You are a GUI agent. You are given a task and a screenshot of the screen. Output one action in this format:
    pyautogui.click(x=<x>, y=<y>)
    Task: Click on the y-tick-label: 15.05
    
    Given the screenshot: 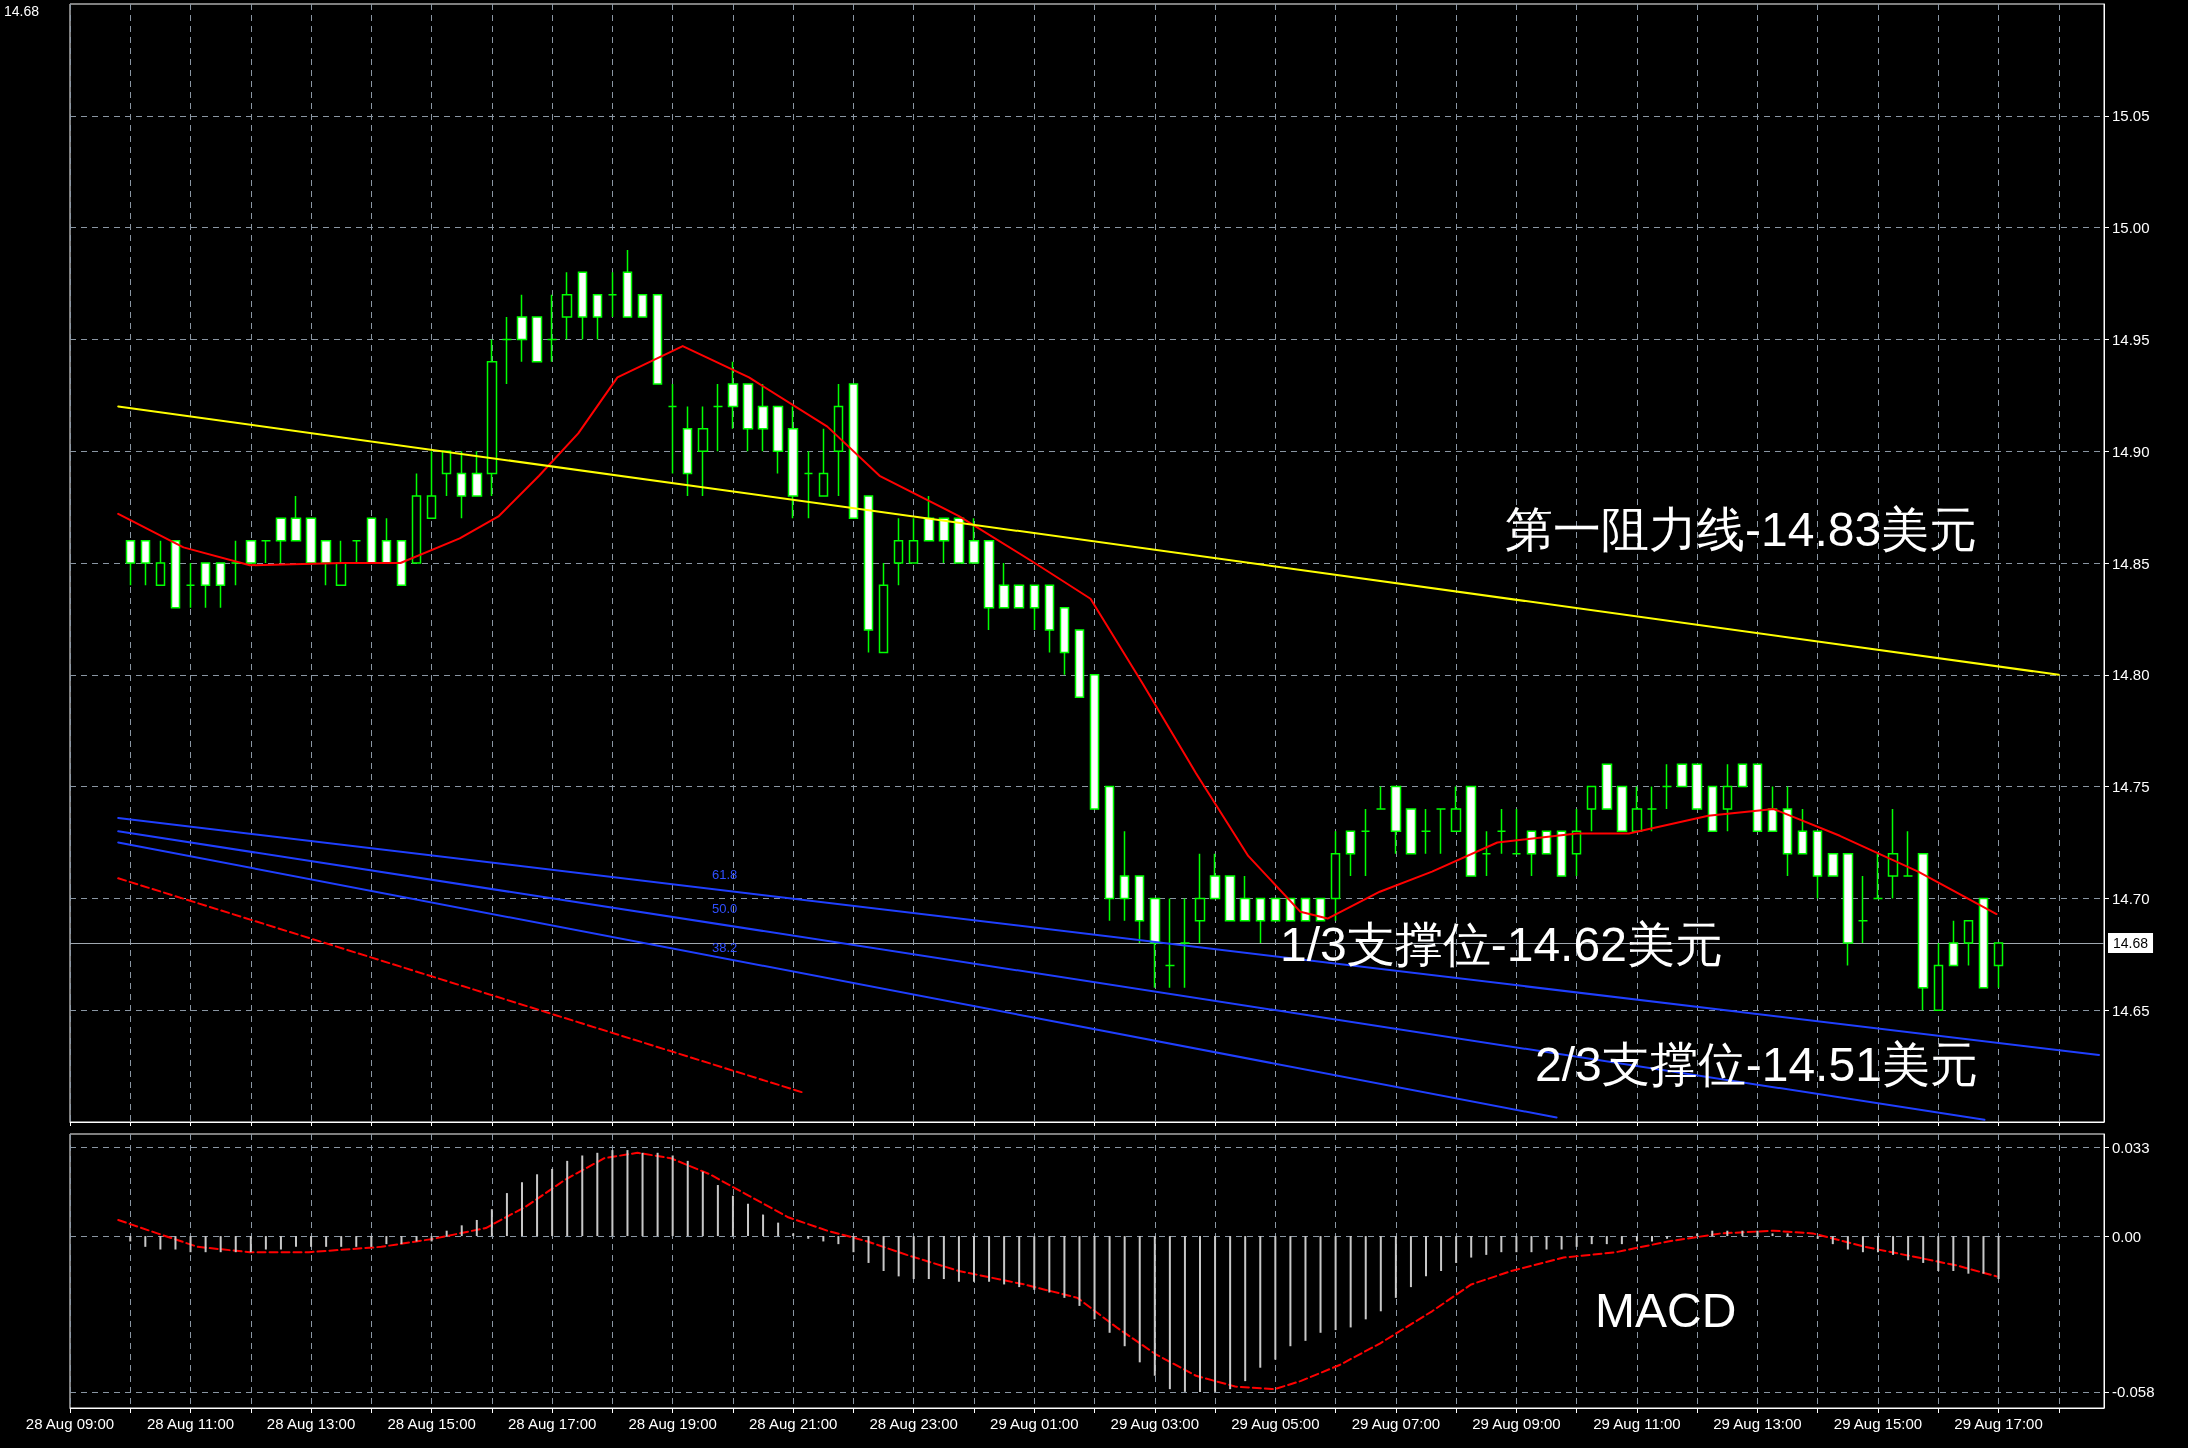 What is the action you would take?
    pyautogui.click(x=2131, y=116)
    